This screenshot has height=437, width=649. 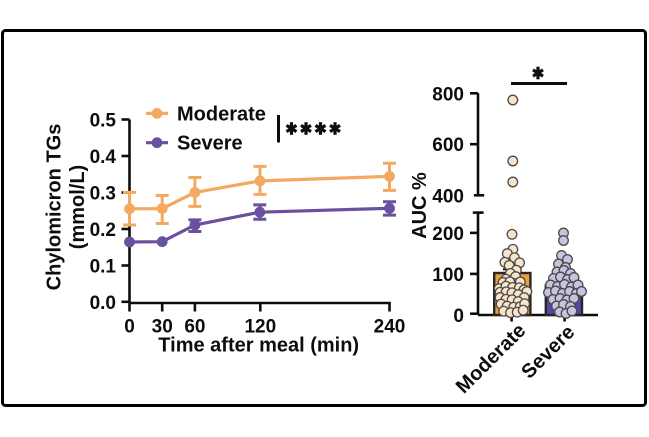 What do you see at coordinates (420, 205) in the screenshot?
I see `svg-text: AUC %` at bounding box center [420, 205].